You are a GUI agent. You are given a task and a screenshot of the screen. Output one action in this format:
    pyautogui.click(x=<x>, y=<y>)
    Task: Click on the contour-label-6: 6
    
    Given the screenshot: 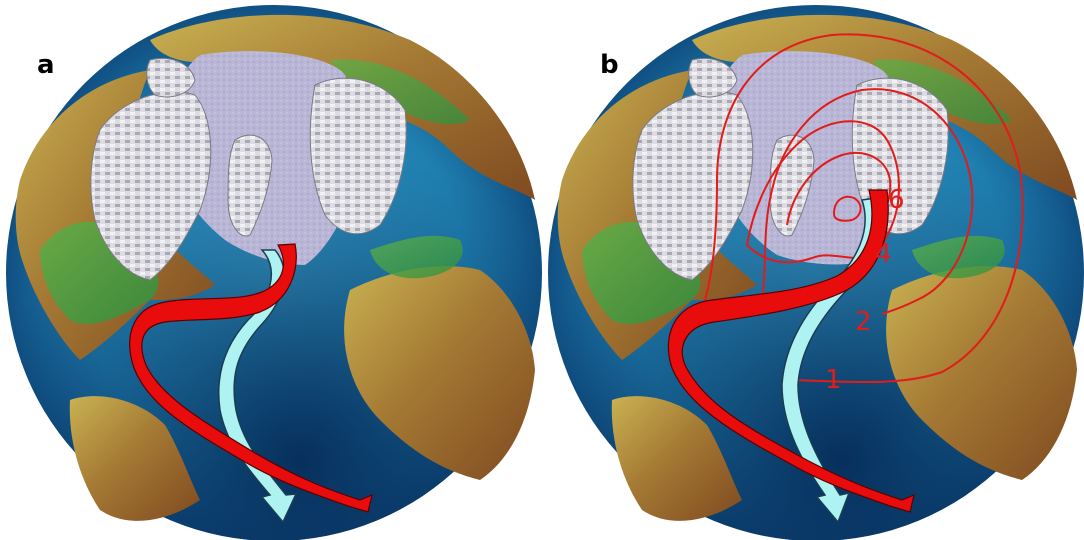 What is the action you would take?
    pyautogui.click(x=896, y=200)
    